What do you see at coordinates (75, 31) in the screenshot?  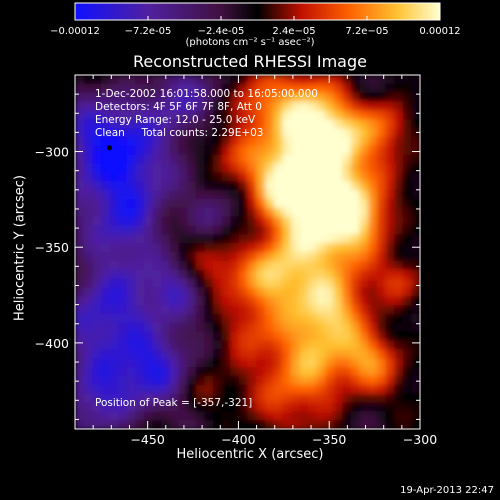 I see `colorbar-tick-label: −0.00012` at bounding box center [75, 31].